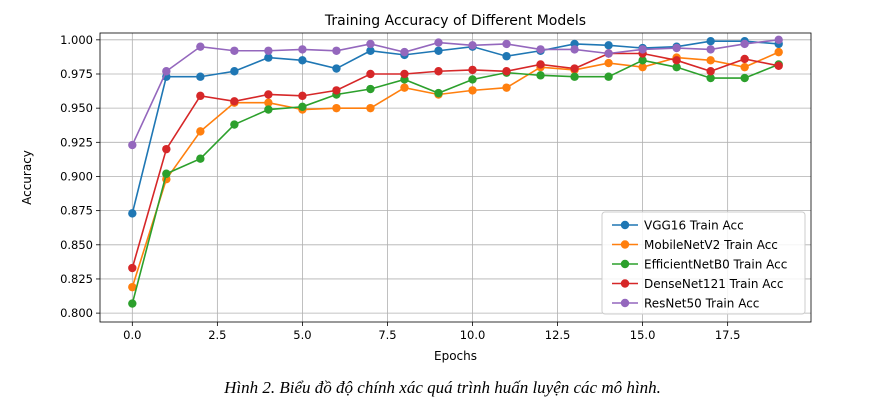 The width and height of the screenshot is (875, 405). What do you see at coordinates (694, 226) in the screenshot?
I see `legend-label: VGG16 Train Acc` at bounding box center [694, 226].